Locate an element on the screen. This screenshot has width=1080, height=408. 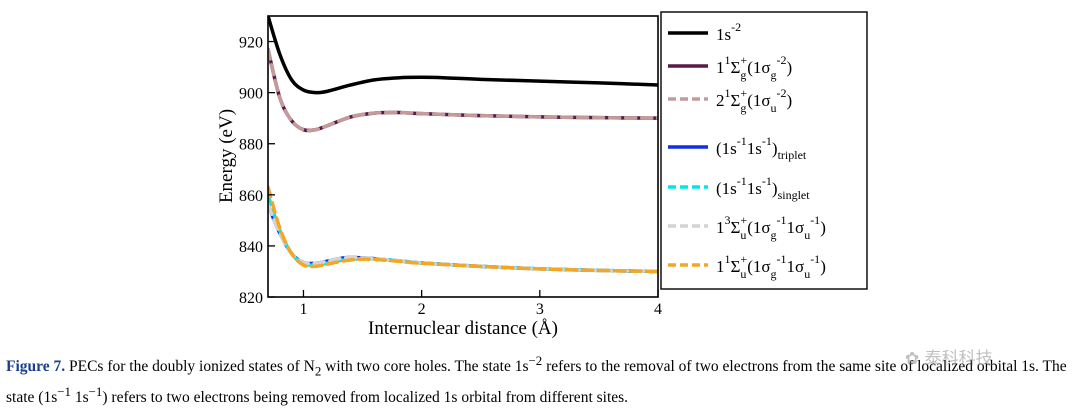
caption-figure-label: Figure 7. is located at coordinates (36, 367).